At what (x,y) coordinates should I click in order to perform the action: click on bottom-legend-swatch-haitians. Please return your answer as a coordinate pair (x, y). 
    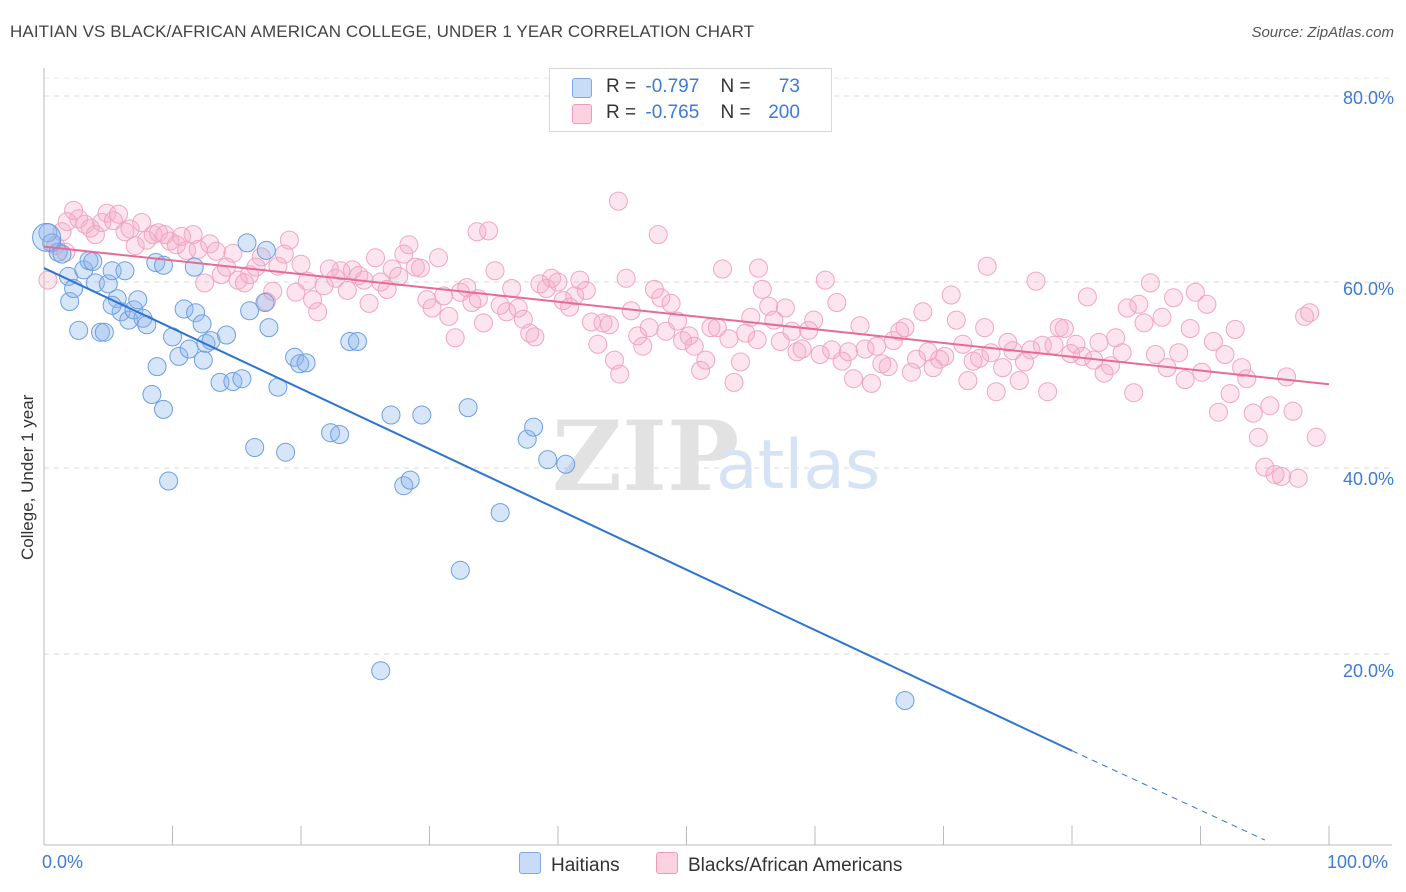
    Looking at the image, I should click on (530, 863).